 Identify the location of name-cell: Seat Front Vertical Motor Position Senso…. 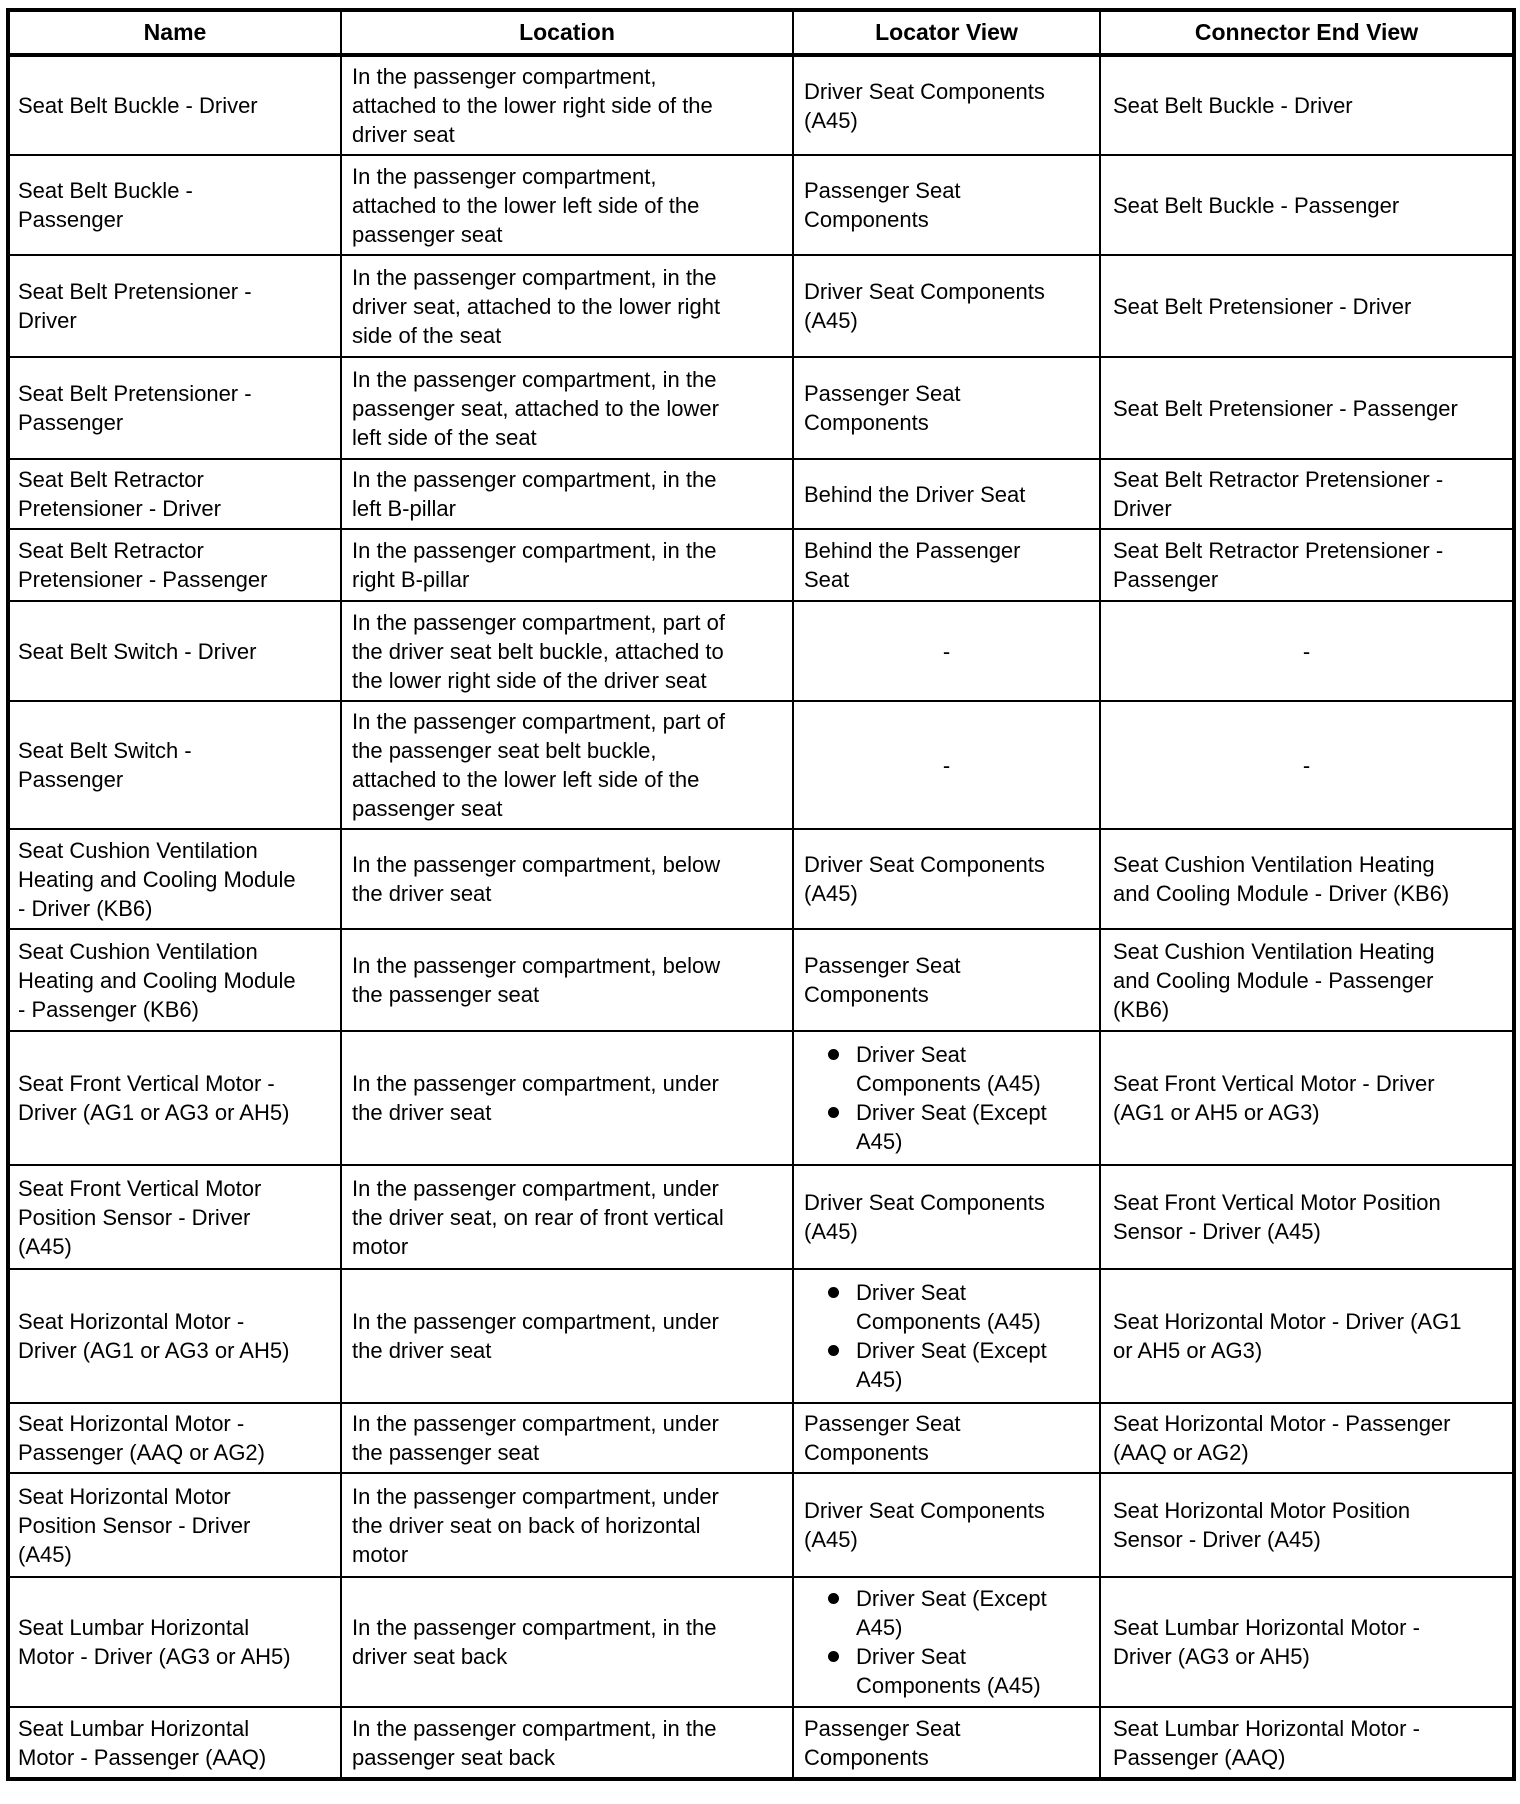
(174, 1217).